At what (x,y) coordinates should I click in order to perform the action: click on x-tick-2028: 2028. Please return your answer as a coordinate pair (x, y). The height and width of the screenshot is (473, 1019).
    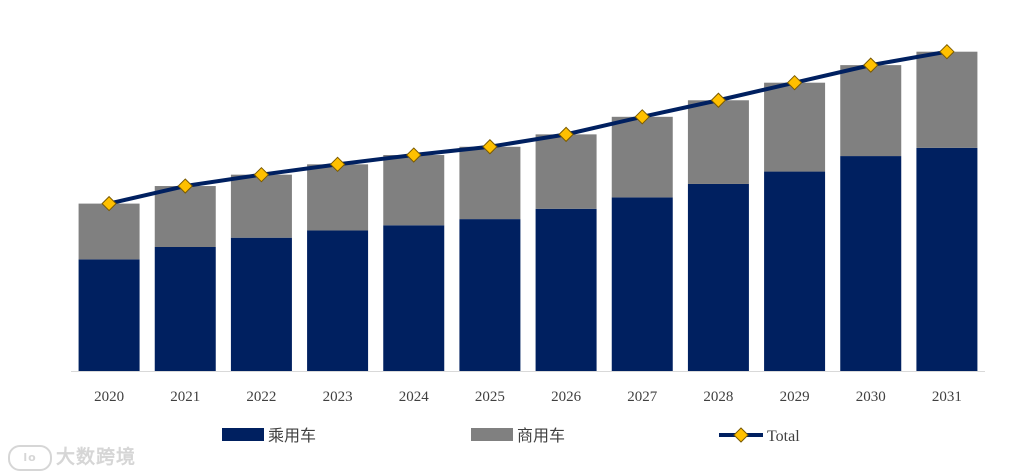
    Looking at the image, I should click on (718, 397).